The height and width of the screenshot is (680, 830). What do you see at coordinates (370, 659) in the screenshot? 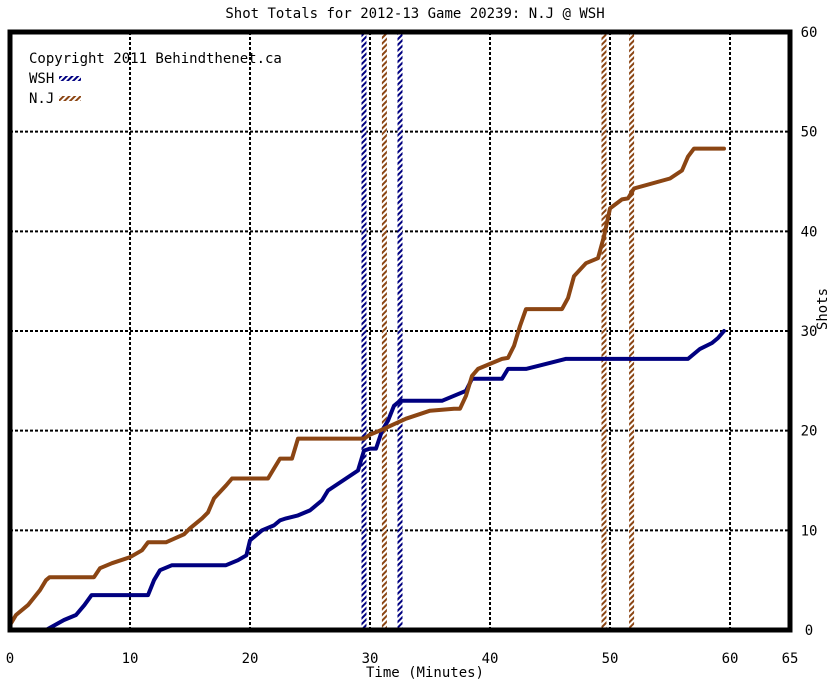
I see `x-tick-label: 30` at bounding box center [370, 659].